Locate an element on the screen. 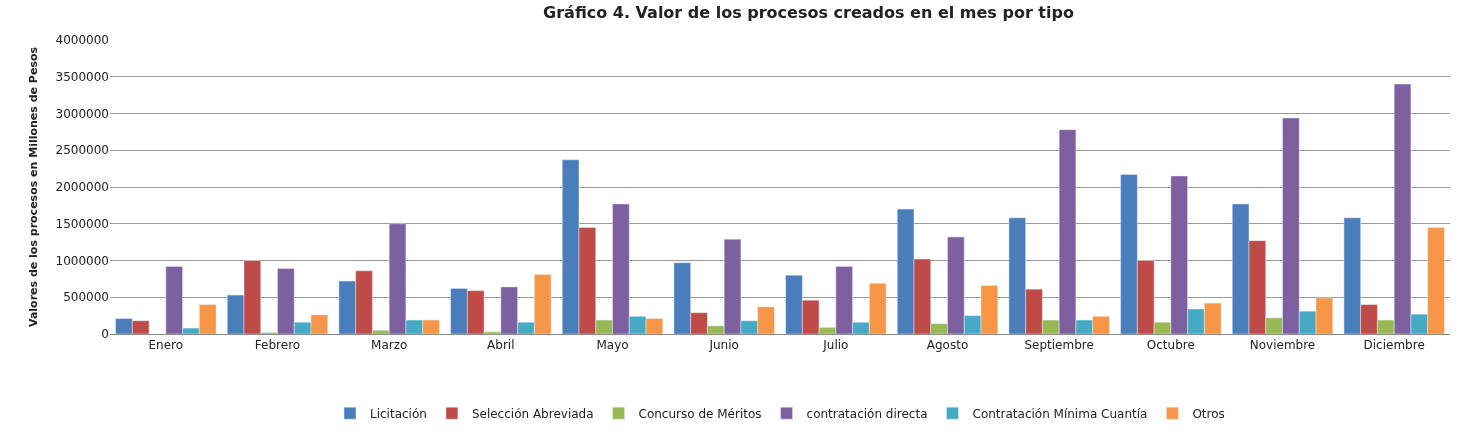 Image resolution: width=1470 pixels, height=440 pixels. y-tick-label: 1000000 is located at coordinates (82, 260).